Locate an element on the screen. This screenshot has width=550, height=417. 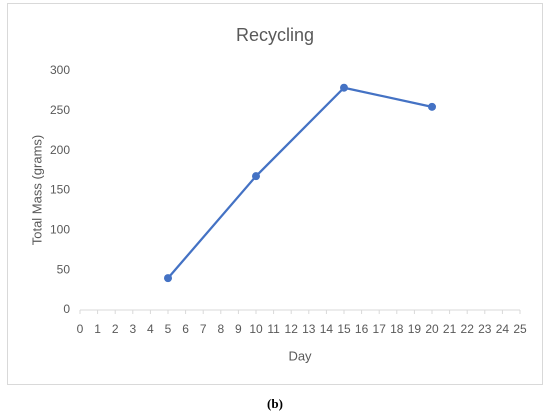
x-tick-label: 2 is located at coordinates (115, 329).